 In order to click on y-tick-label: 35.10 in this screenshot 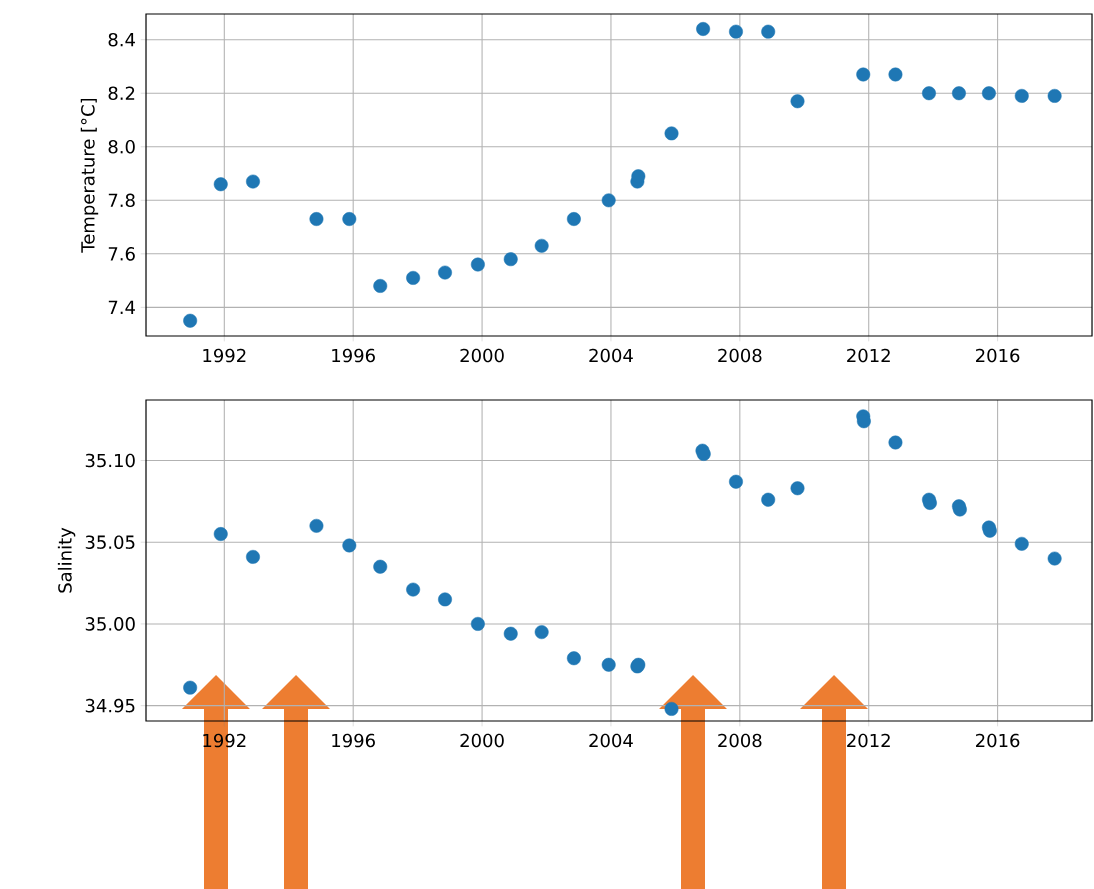, I will do `click(110, 460)`.